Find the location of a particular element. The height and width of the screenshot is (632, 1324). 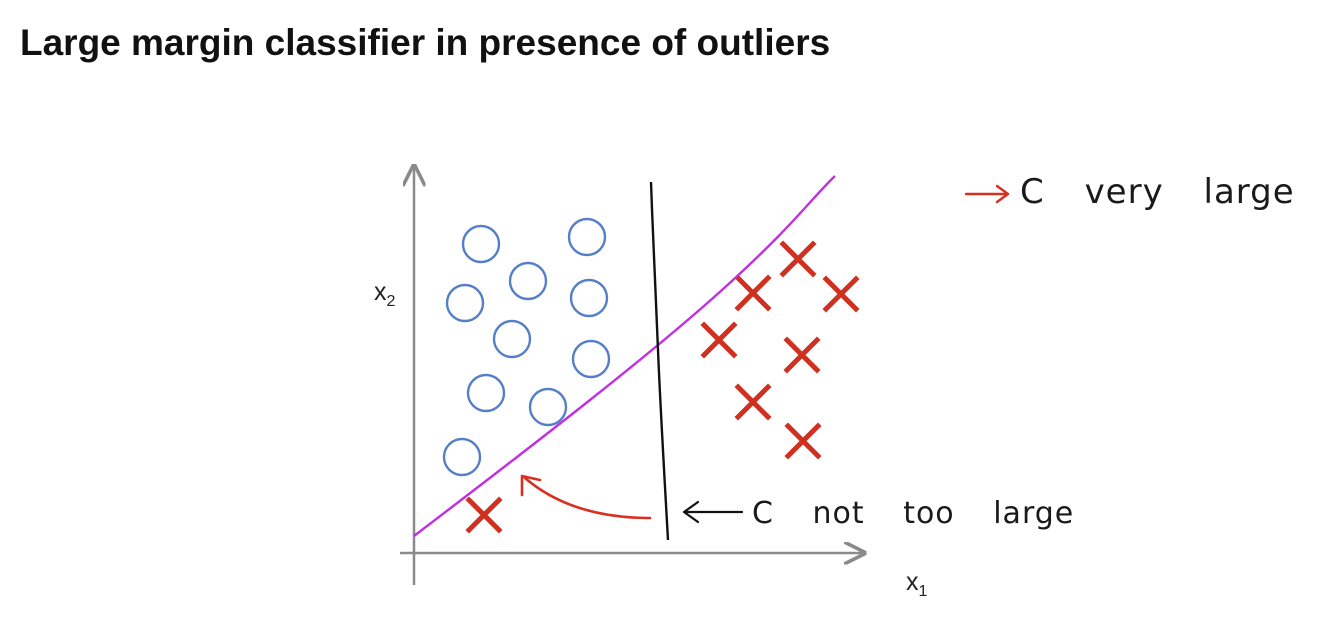

note-word: too is located at coordinates (929, 513).